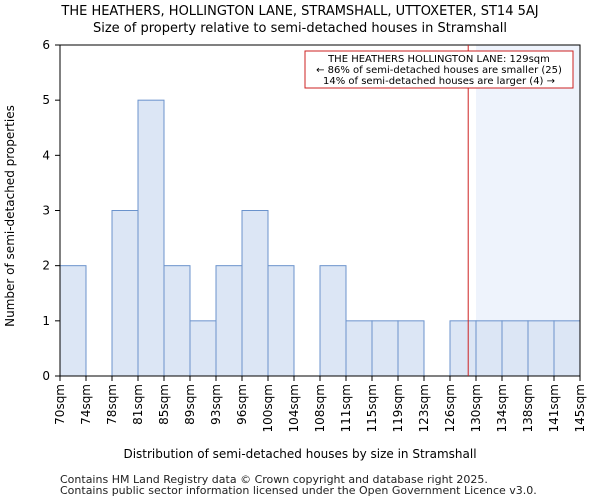  What do you see at coordinates (46, 100) in the screenshot?
I see `y-tick-label: 5` at bounding box center [46, 100].